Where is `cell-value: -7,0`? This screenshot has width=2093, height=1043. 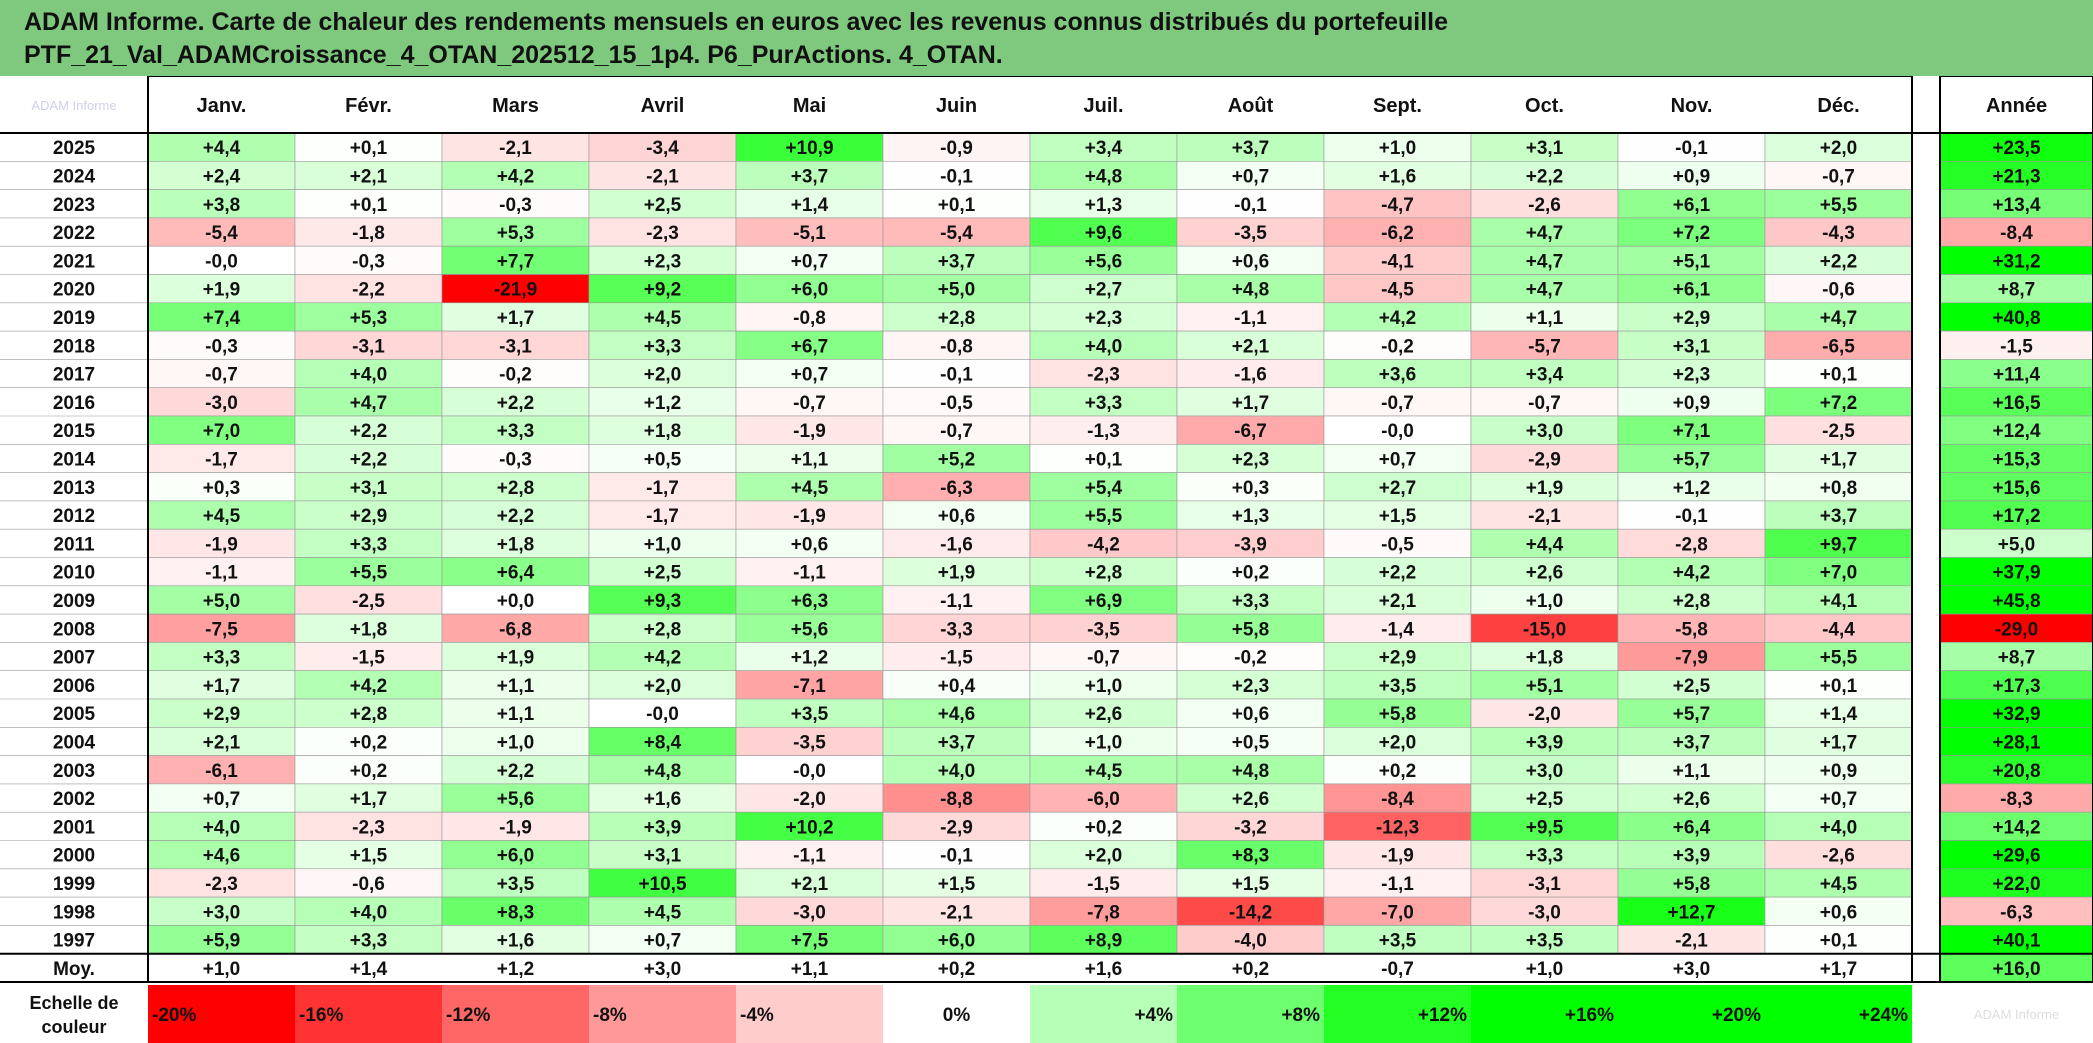
cell-value: -7,0 is located at coordinates (1397, 912).